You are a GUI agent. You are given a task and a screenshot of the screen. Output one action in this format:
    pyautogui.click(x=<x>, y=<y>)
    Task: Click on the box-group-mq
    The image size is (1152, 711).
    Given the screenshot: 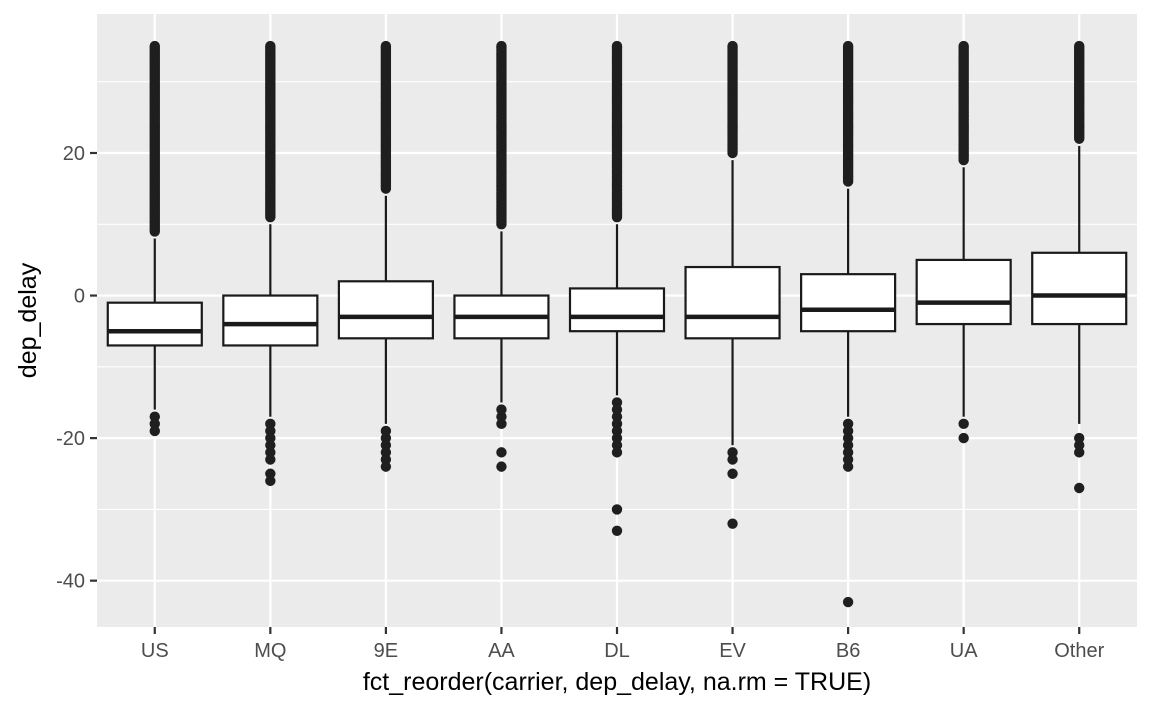 What is the action you would take?
    pyautogui.click(x=270, y=263)
    